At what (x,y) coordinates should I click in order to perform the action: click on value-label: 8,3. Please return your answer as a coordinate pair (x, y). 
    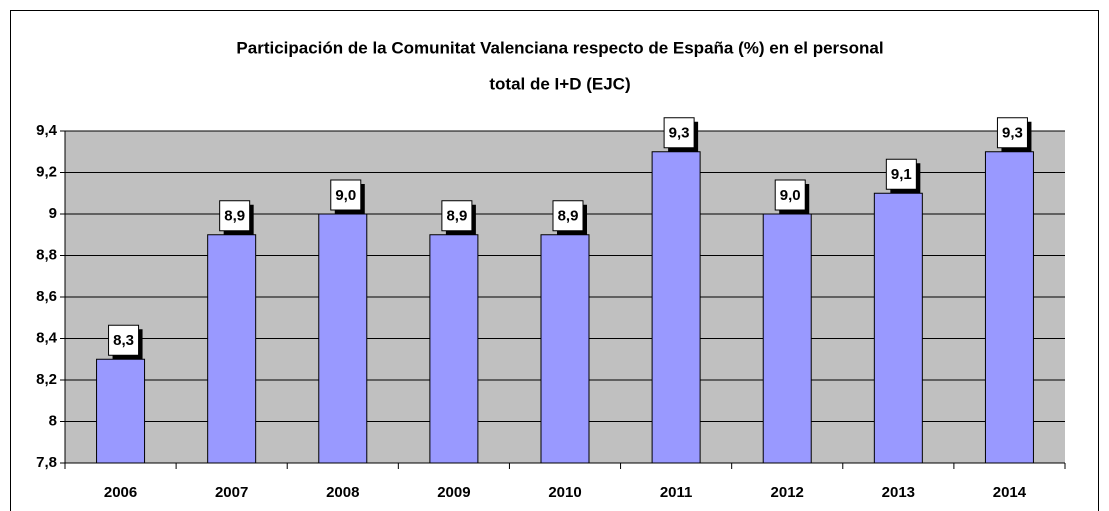
    Looking at the image, I should click on (123, 340).